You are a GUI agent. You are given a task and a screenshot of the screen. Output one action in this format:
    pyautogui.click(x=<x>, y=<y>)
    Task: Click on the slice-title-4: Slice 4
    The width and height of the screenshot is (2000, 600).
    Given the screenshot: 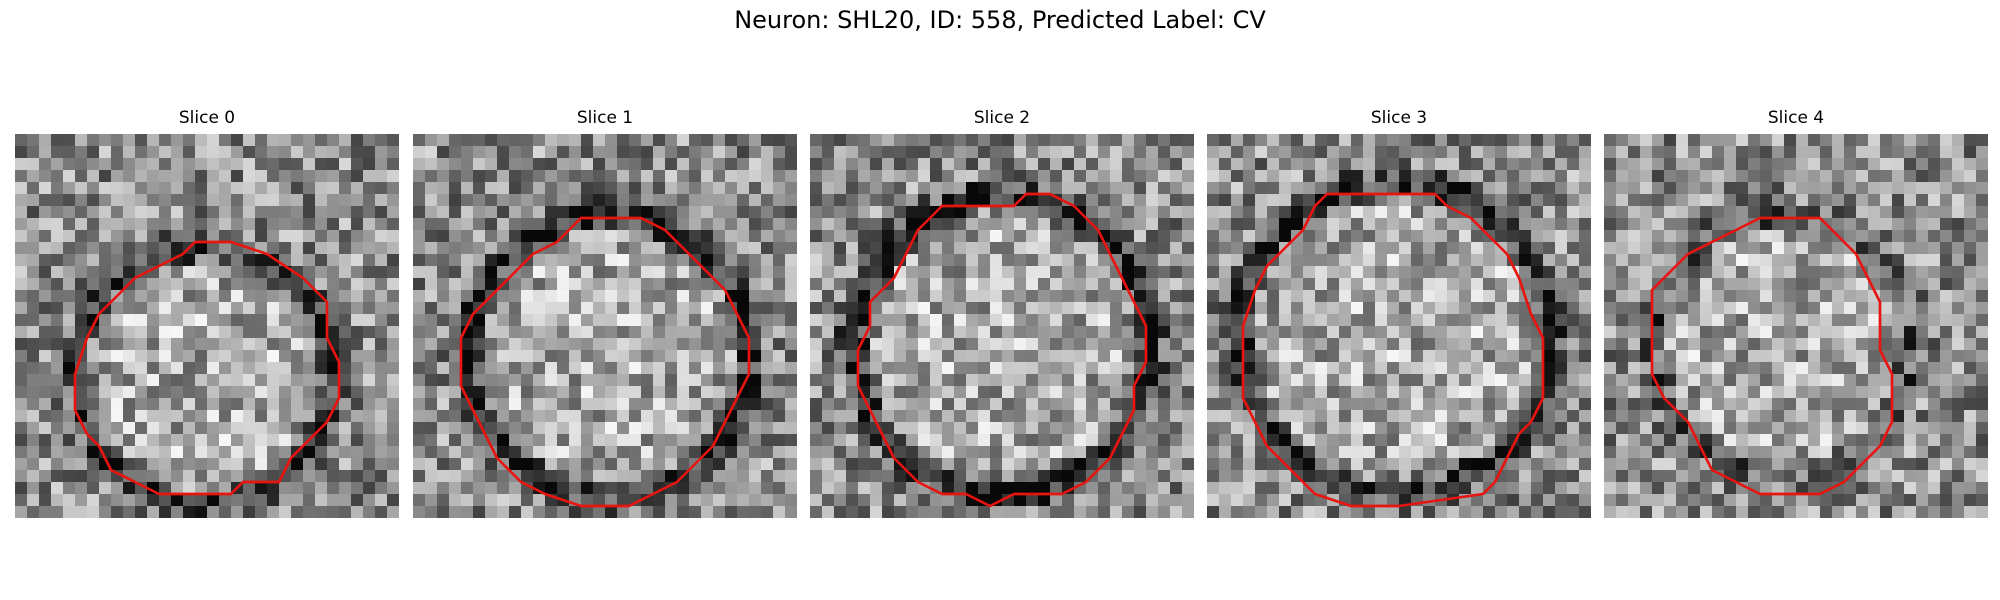 What is the action you would take?
    pyautogui.click(x=1796, y=118)
    